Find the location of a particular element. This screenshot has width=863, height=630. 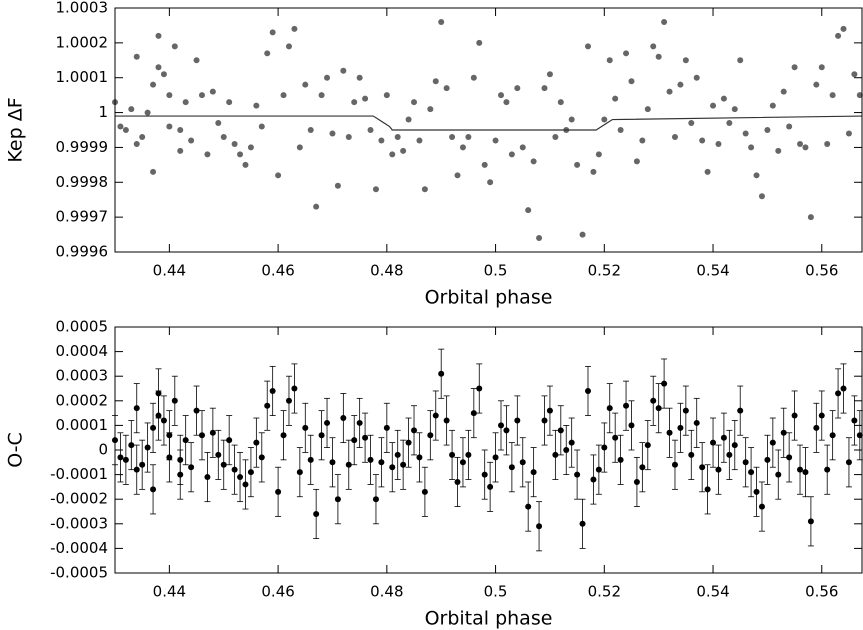

y-tick-label: 0.9996 is located at coordinates (82, 252).